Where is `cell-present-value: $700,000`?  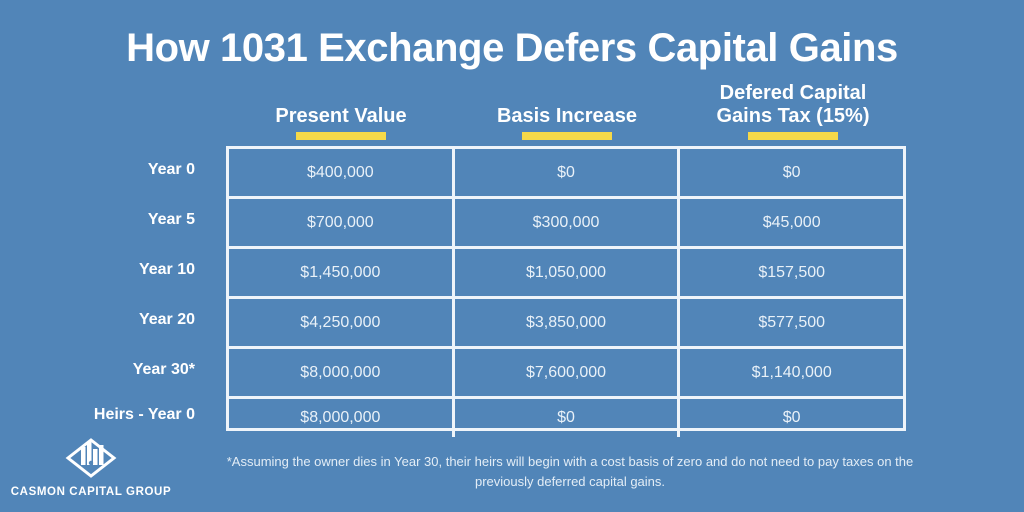
cell-present-value: $700,000 is located at coordinates (340, 222).